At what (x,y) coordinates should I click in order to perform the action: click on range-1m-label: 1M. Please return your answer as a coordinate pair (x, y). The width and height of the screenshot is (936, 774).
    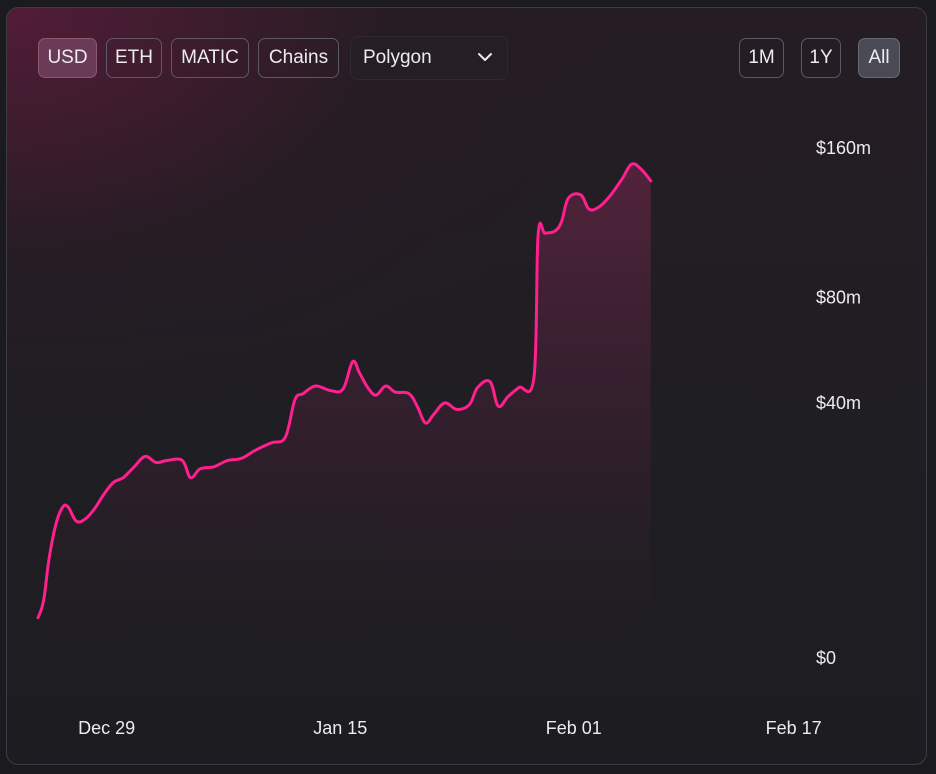
    Looking at the image, I should click on (761, 57).